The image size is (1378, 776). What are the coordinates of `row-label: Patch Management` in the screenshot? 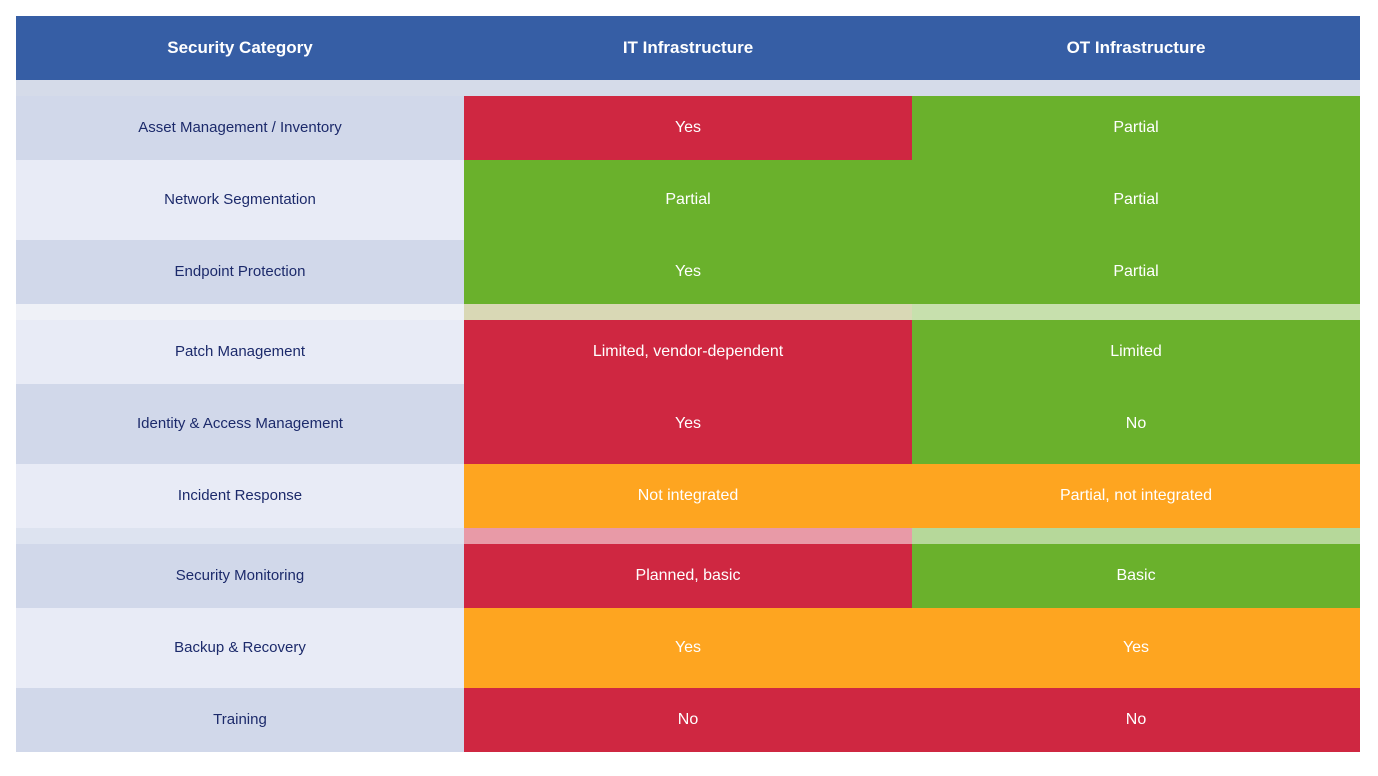 It's located at (240, 352).